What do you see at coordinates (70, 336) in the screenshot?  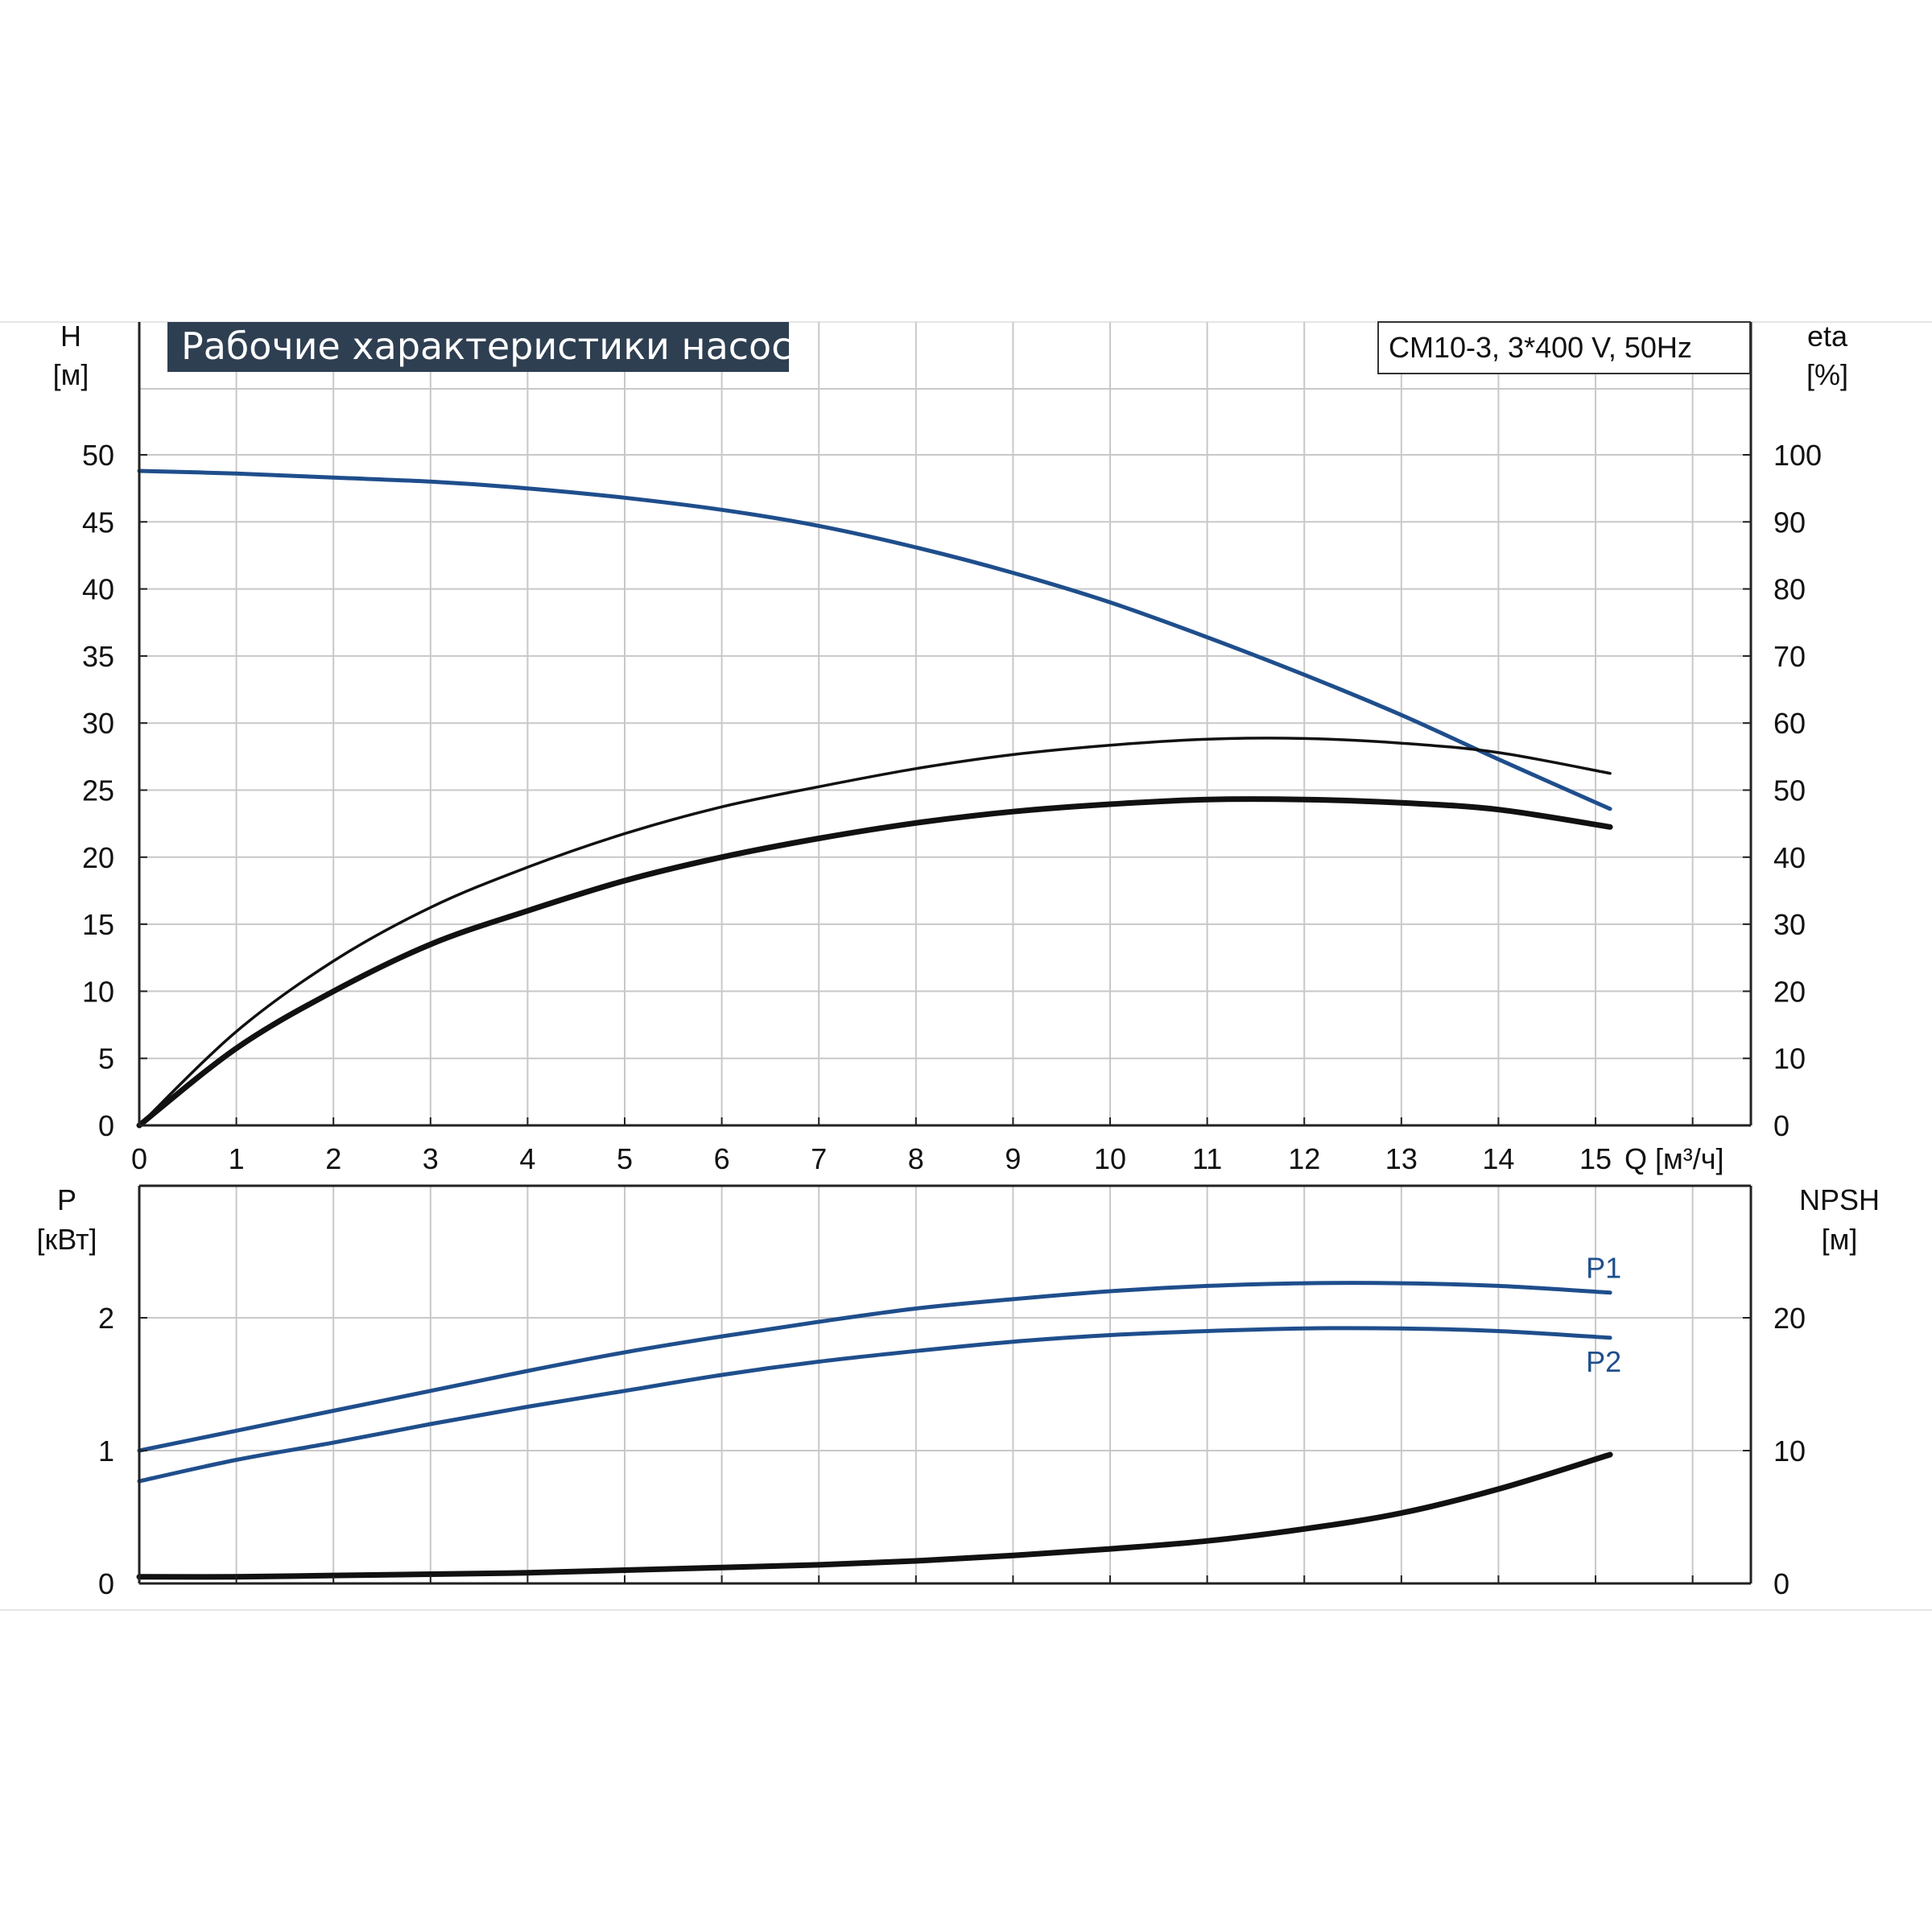 I see `left-axis-title: H` at bounding box center [70, 336].